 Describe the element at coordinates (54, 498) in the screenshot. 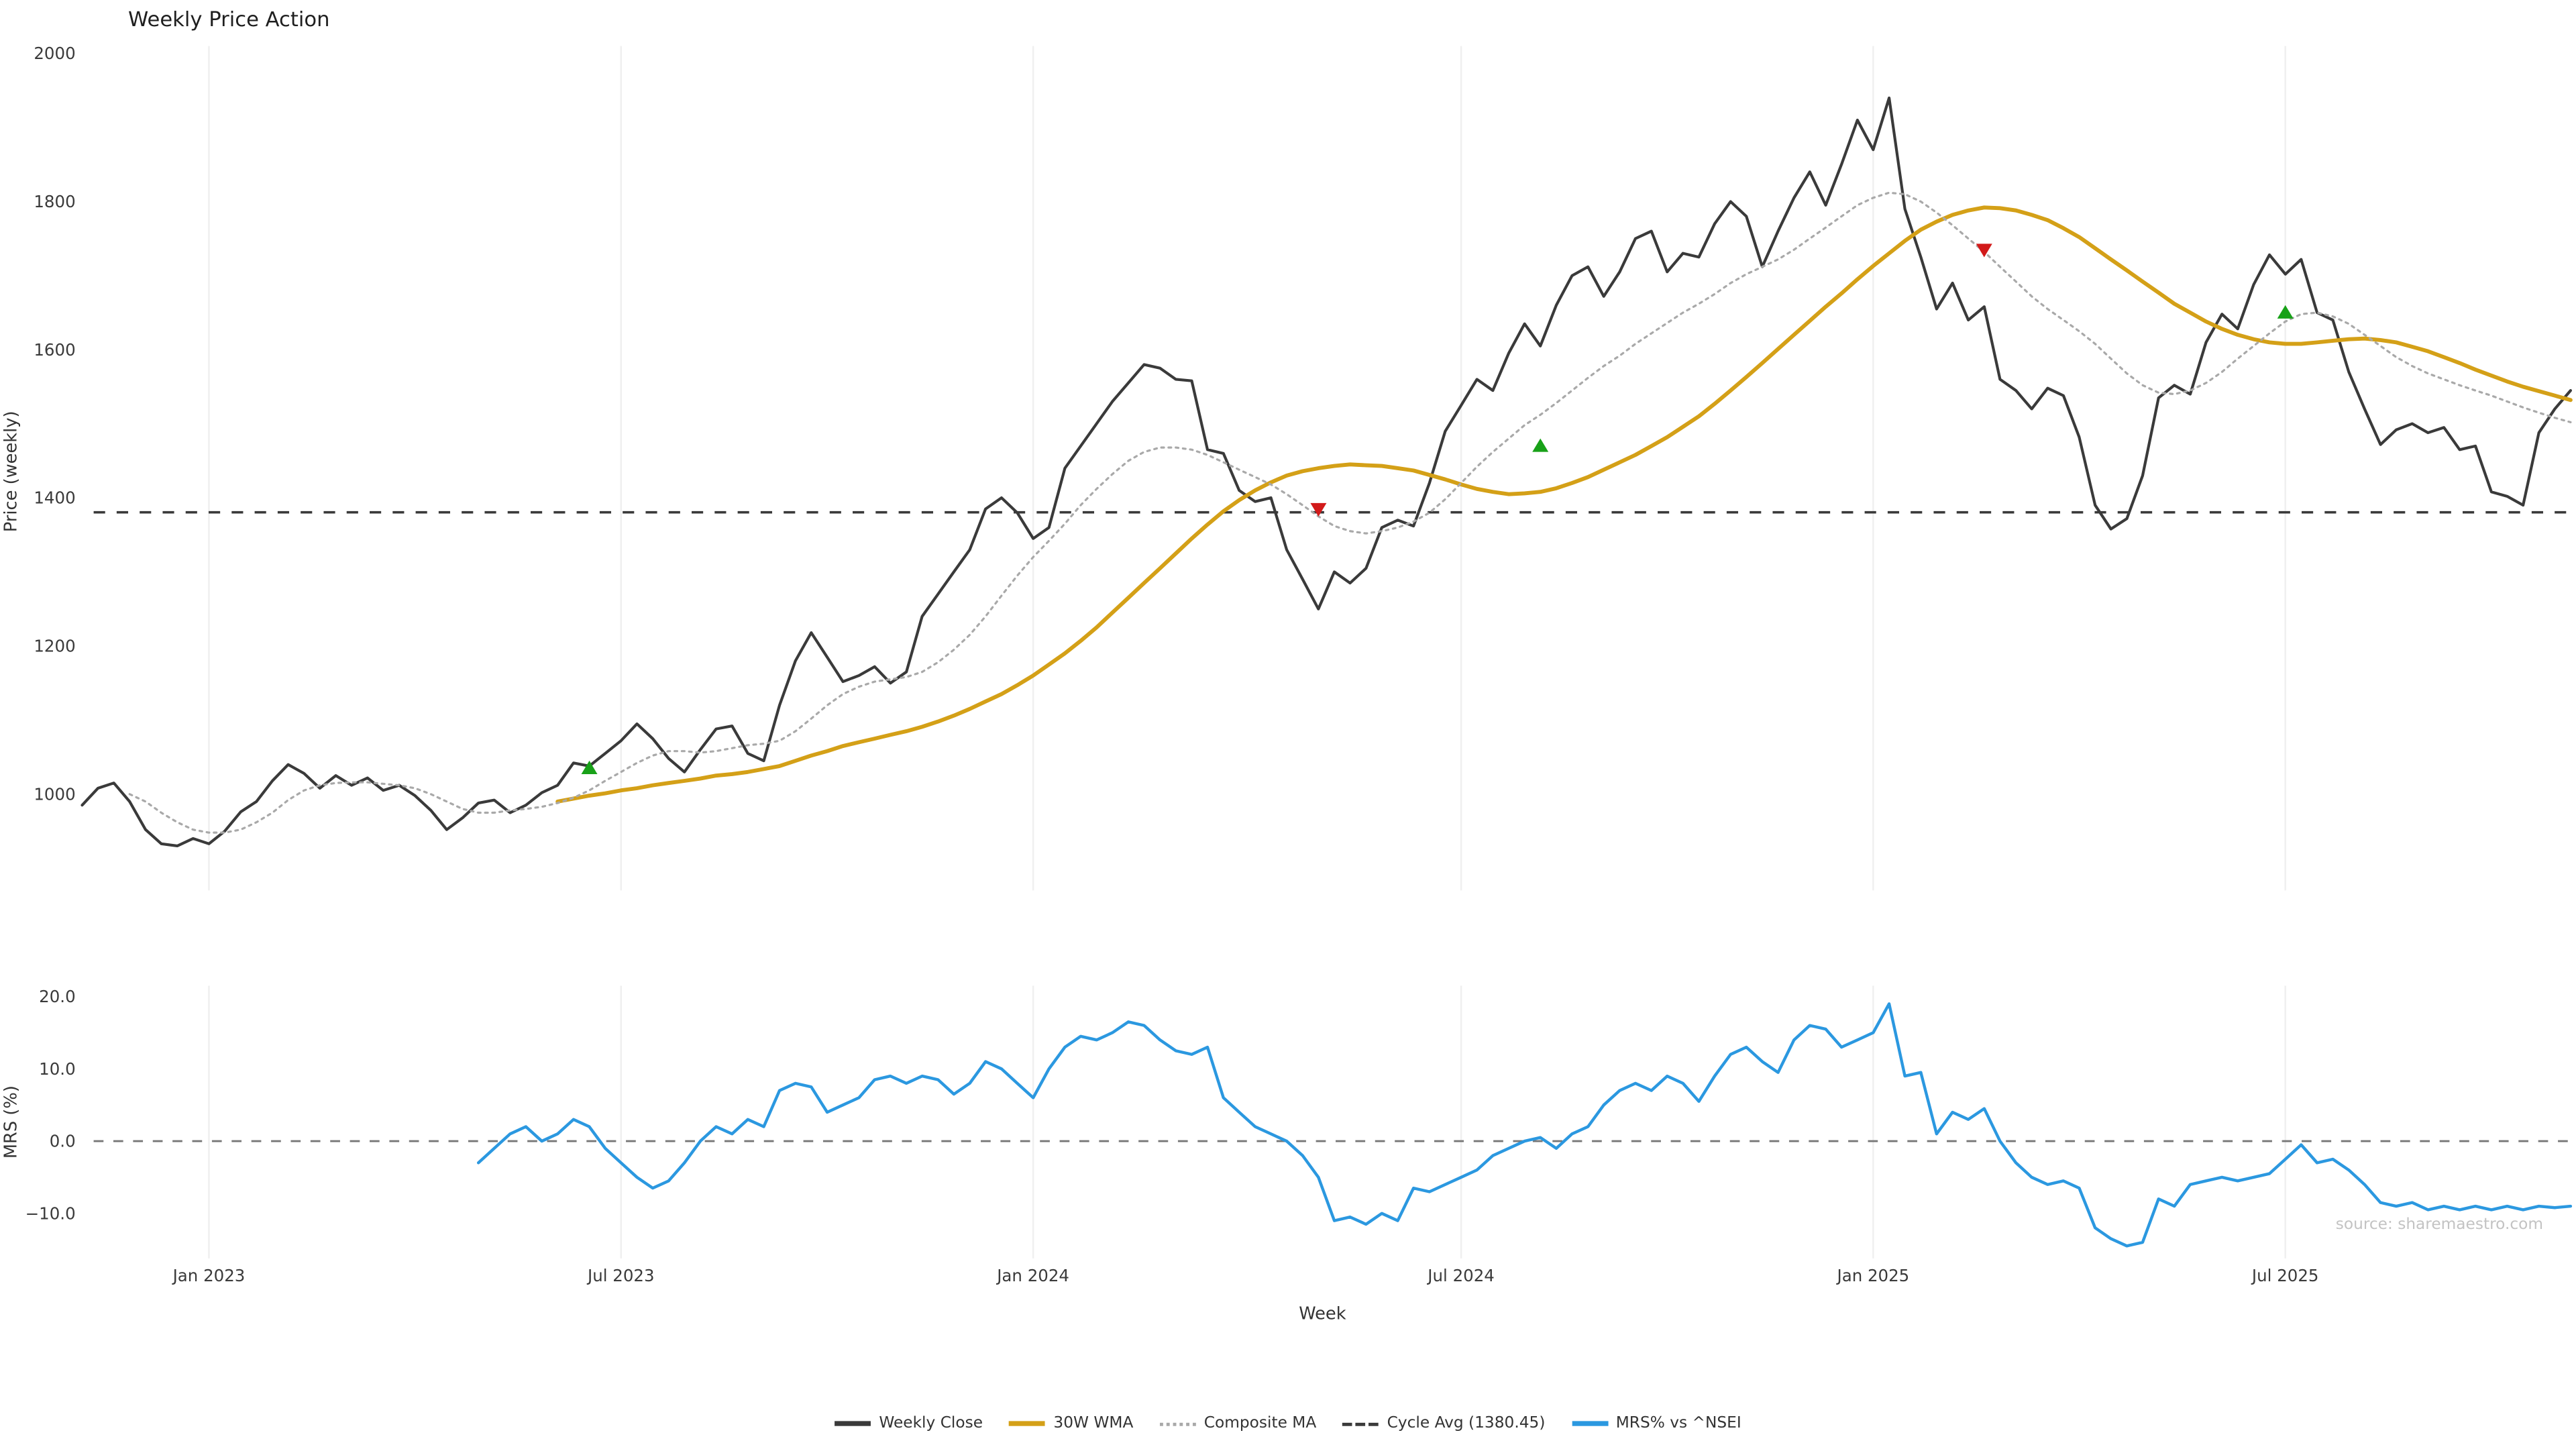

I see `price-y-tick-label: 1400` at that location.